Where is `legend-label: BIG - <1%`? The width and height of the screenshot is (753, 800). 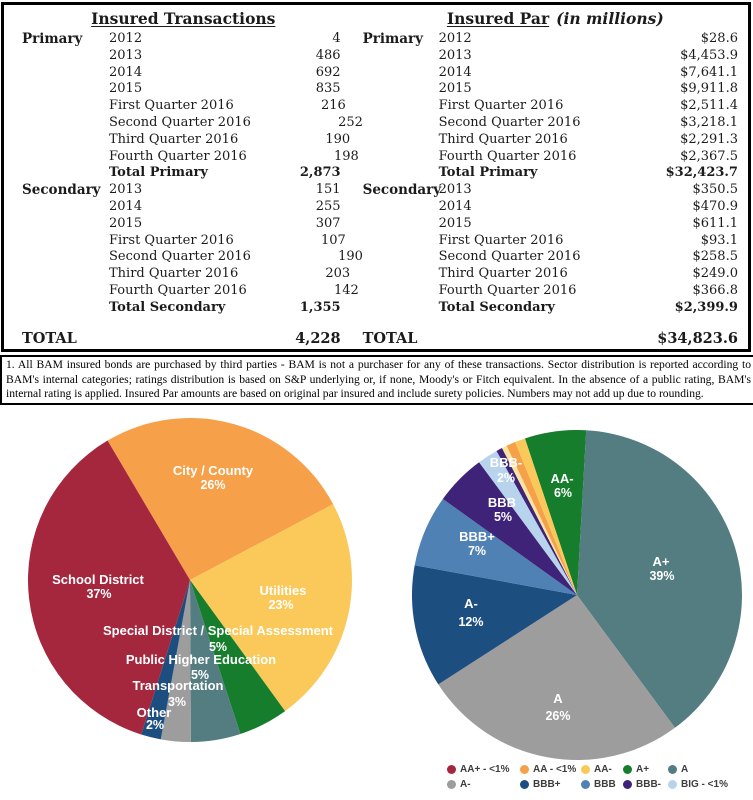 legend-label: BIG - <1% is located at coordinates (704, 784).